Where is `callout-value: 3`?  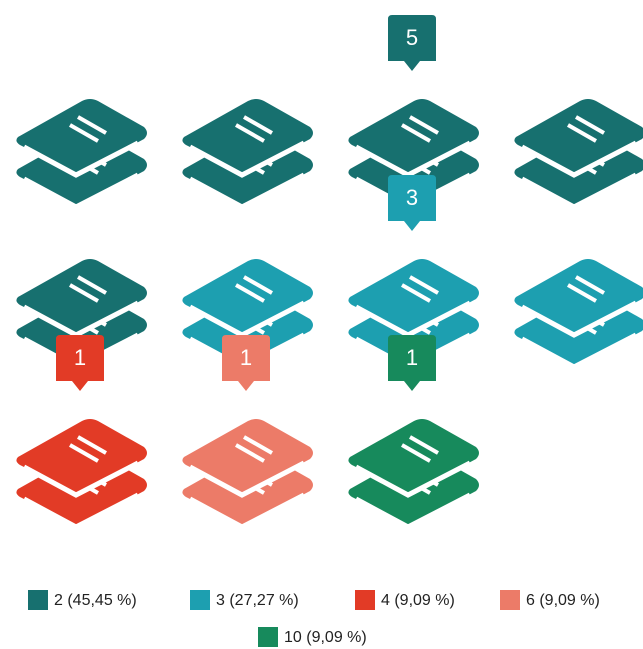
callout-value: 3 is located at coordinates (412, 197).